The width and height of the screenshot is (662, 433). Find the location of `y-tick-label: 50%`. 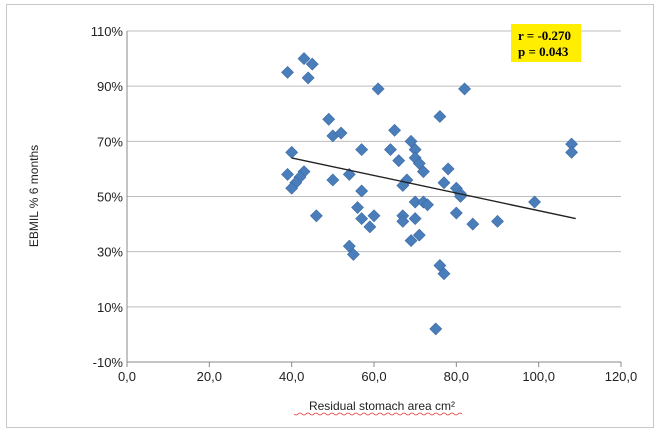

y-tick-label: 50% is located at coordinates (110, 197).